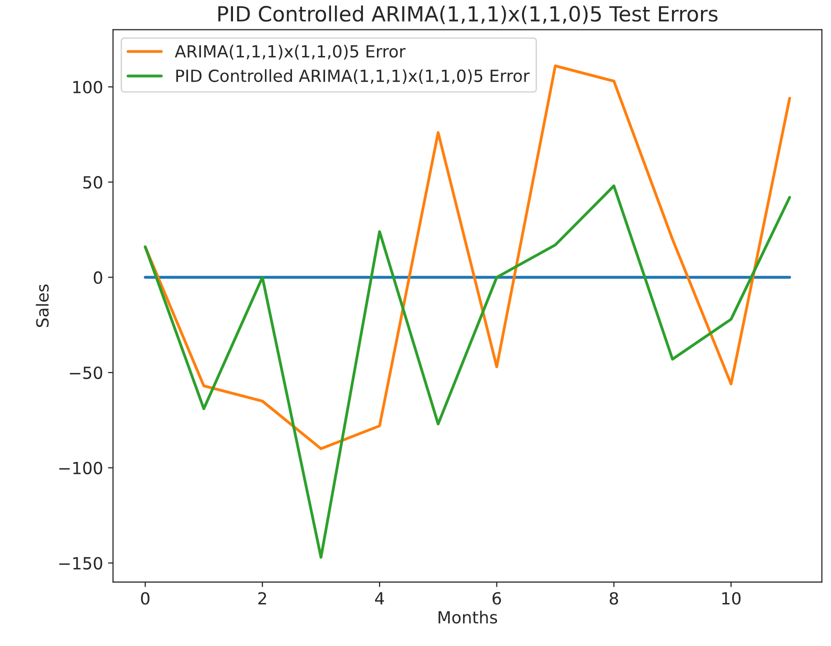 The image size is (831, 646). I want to click on y-tick-label: −100, so click(80, 468).